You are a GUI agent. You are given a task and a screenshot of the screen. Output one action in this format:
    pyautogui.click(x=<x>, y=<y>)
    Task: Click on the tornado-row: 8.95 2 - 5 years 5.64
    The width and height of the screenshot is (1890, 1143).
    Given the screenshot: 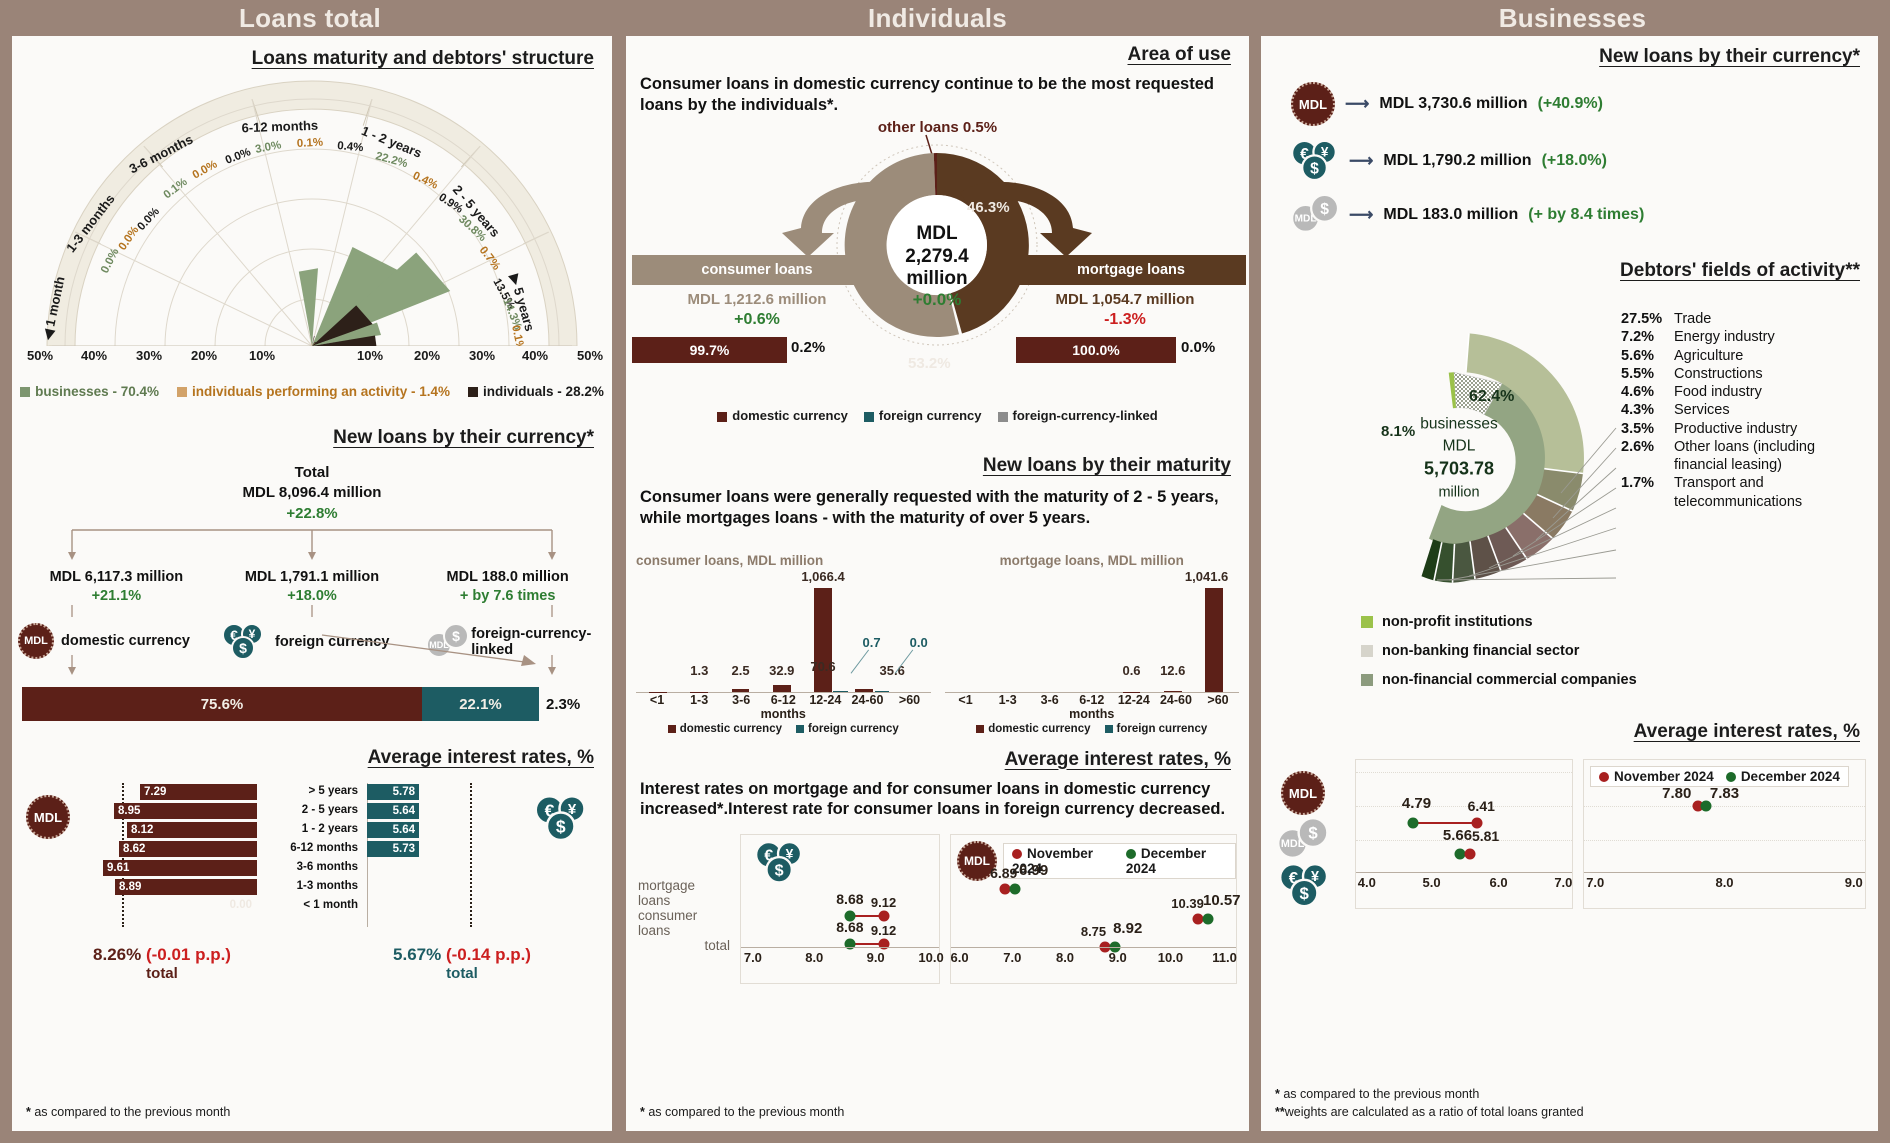 What is the action you would take?
    pyautogui.click(x=312, y=811)
    